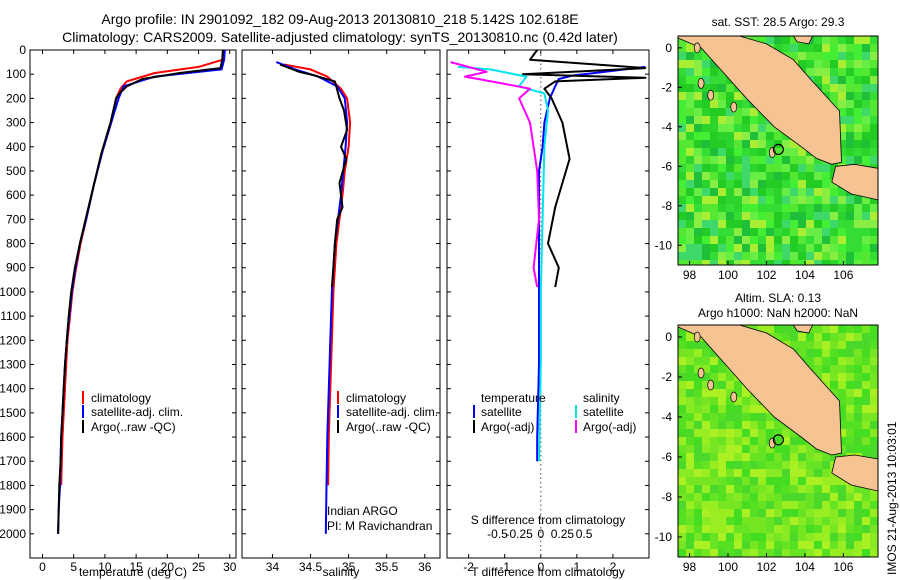  Describe the element at coordinates (766, 567) in the screenshot. I see `x-tick-label: 102` at that location.